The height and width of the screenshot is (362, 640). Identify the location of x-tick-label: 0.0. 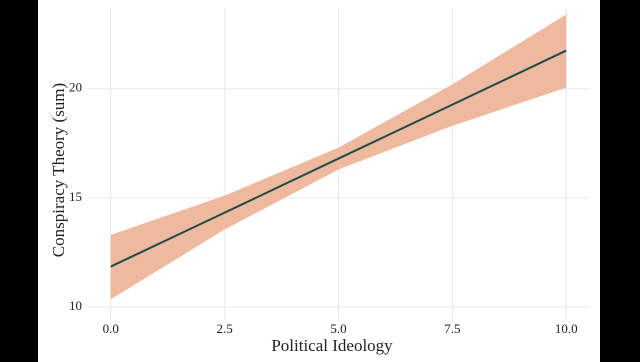
(111, 328).